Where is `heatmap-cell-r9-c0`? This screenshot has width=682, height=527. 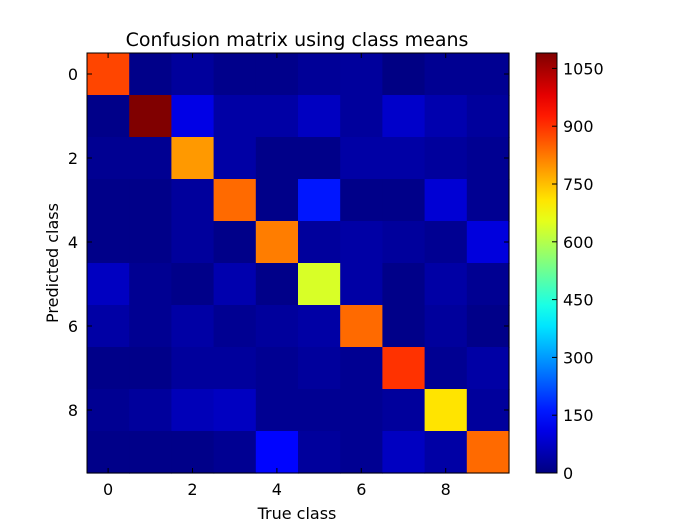 heatmap-cell-r9-c0 is located at coordinates (108, 452).